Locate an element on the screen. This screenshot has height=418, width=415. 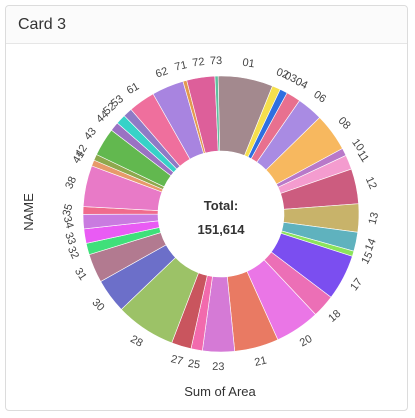
tick-label-04: 04 is located at coordinates (301, 84).